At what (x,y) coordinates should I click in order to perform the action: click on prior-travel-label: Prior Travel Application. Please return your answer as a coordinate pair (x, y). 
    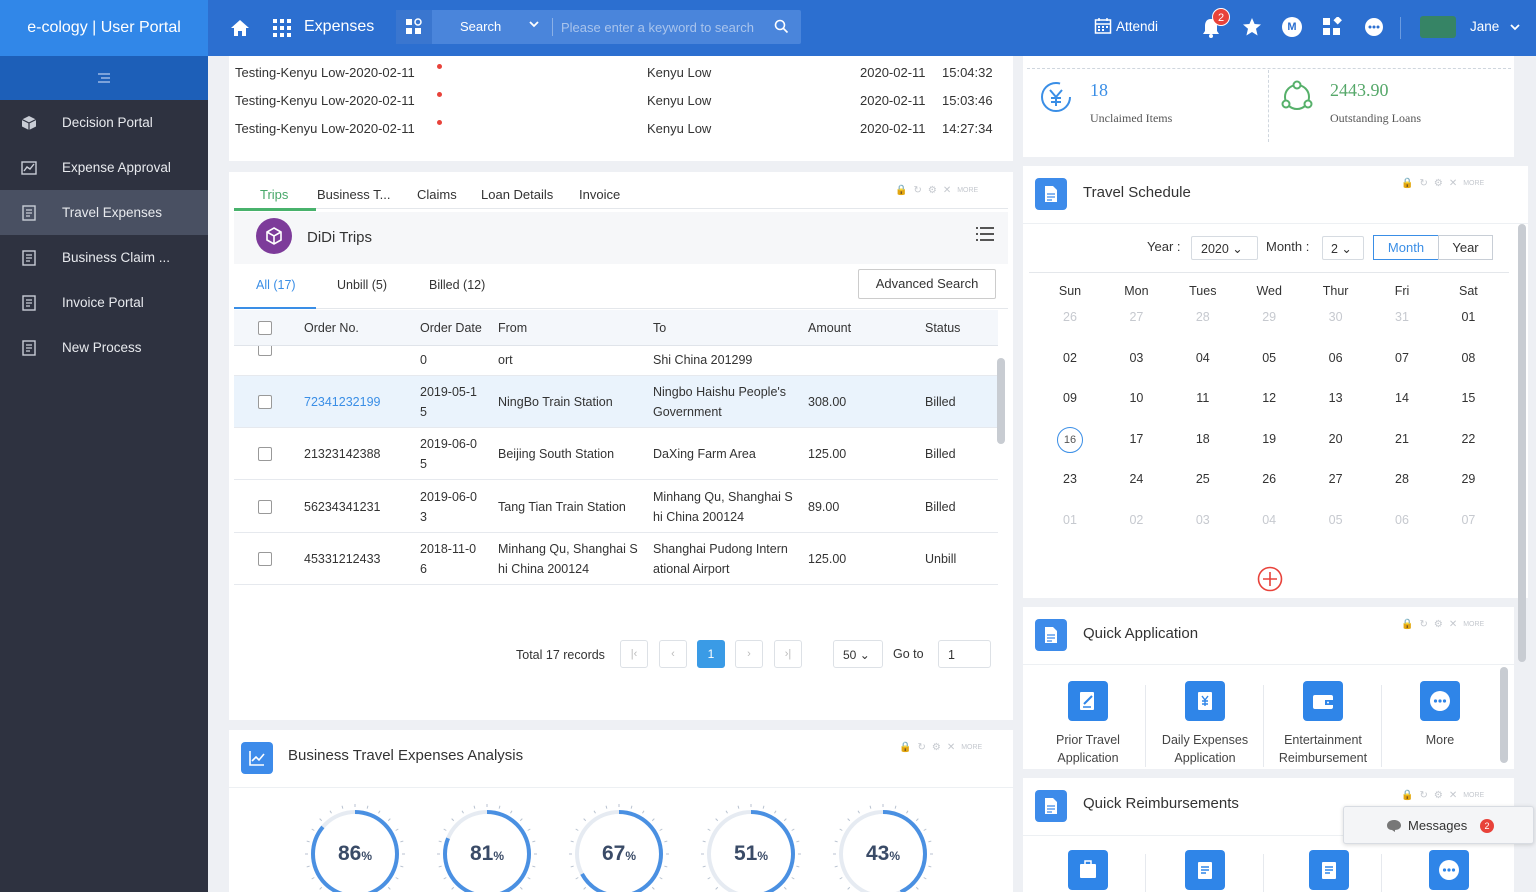
    Looking at the image, I should click on (1088, 749).